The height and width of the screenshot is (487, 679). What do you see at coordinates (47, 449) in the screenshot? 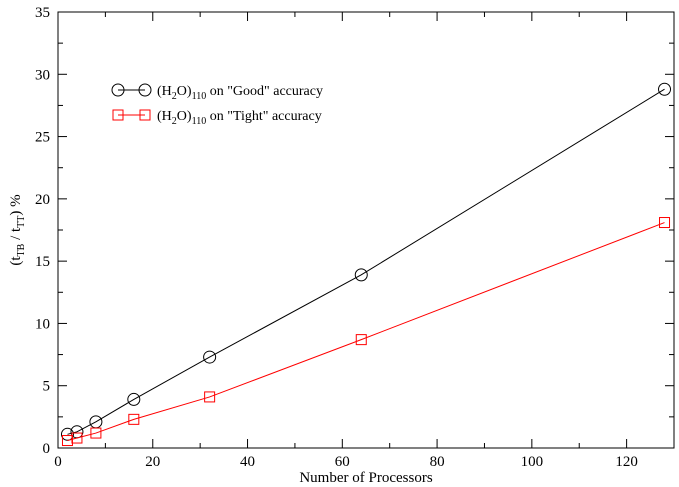
I see `y-tick-label: 0` at bounding box center [47, 449].